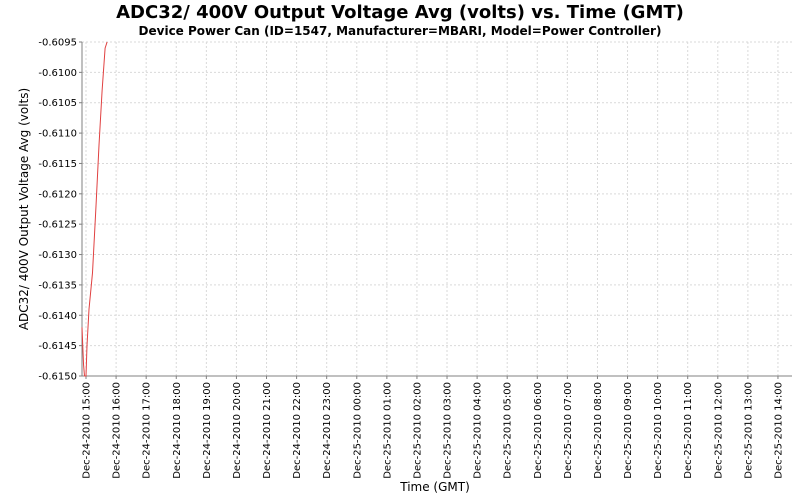 The image size is (800, 500). What do you see at coordinates (417, 430) in the screenshot?
I see `x-tick-label: Dec-25-2010 02:00` at bounding box center [417, 430].